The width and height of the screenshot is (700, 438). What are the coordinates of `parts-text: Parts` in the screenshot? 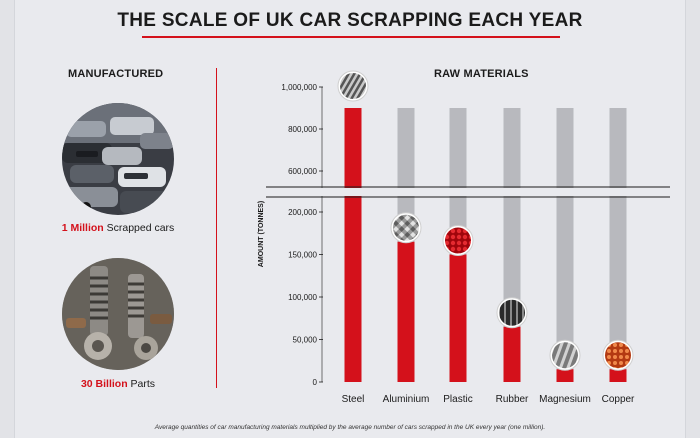 It's located at (141, 384).